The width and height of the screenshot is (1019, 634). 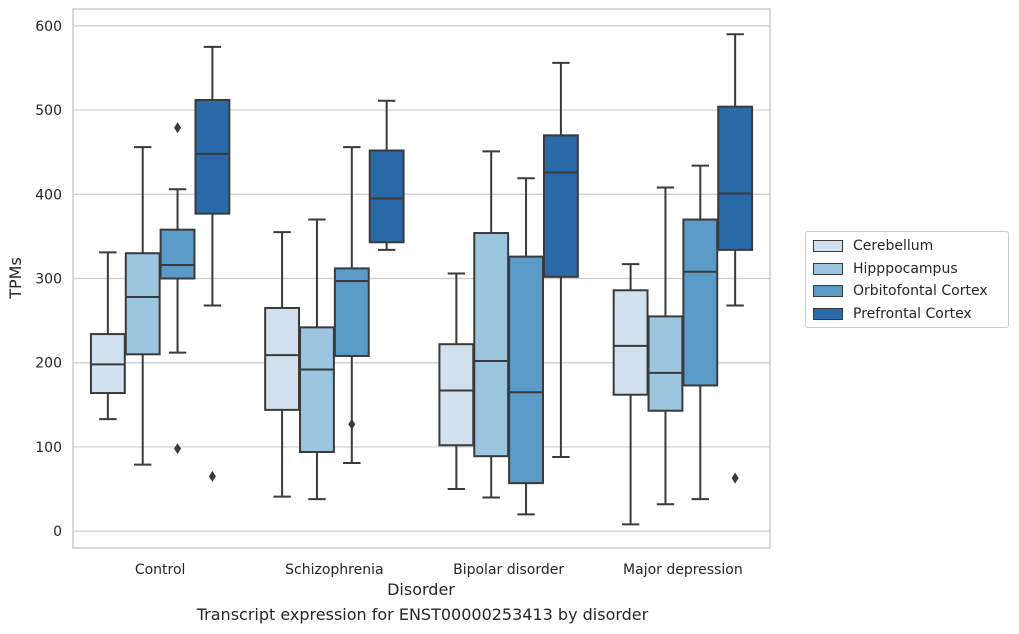 I want to click on legend-label: Hipppocampus, so click(x=905, y=268).